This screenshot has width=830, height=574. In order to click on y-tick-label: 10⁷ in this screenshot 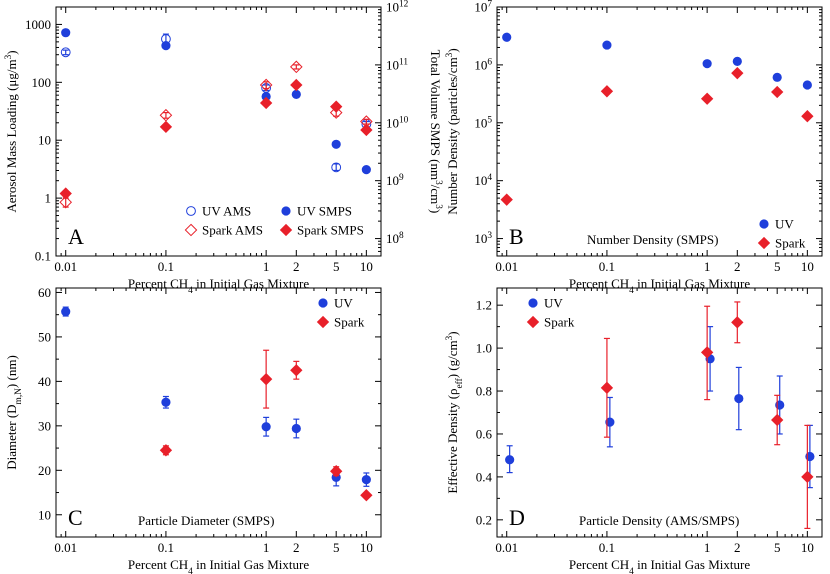, I will do `click(483, 7)`.